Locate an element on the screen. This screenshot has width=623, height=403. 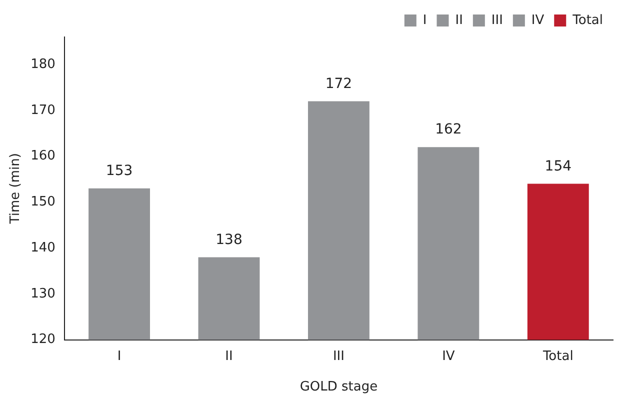
y-axis-title: Time (min) is located at coordinates (16, 189).